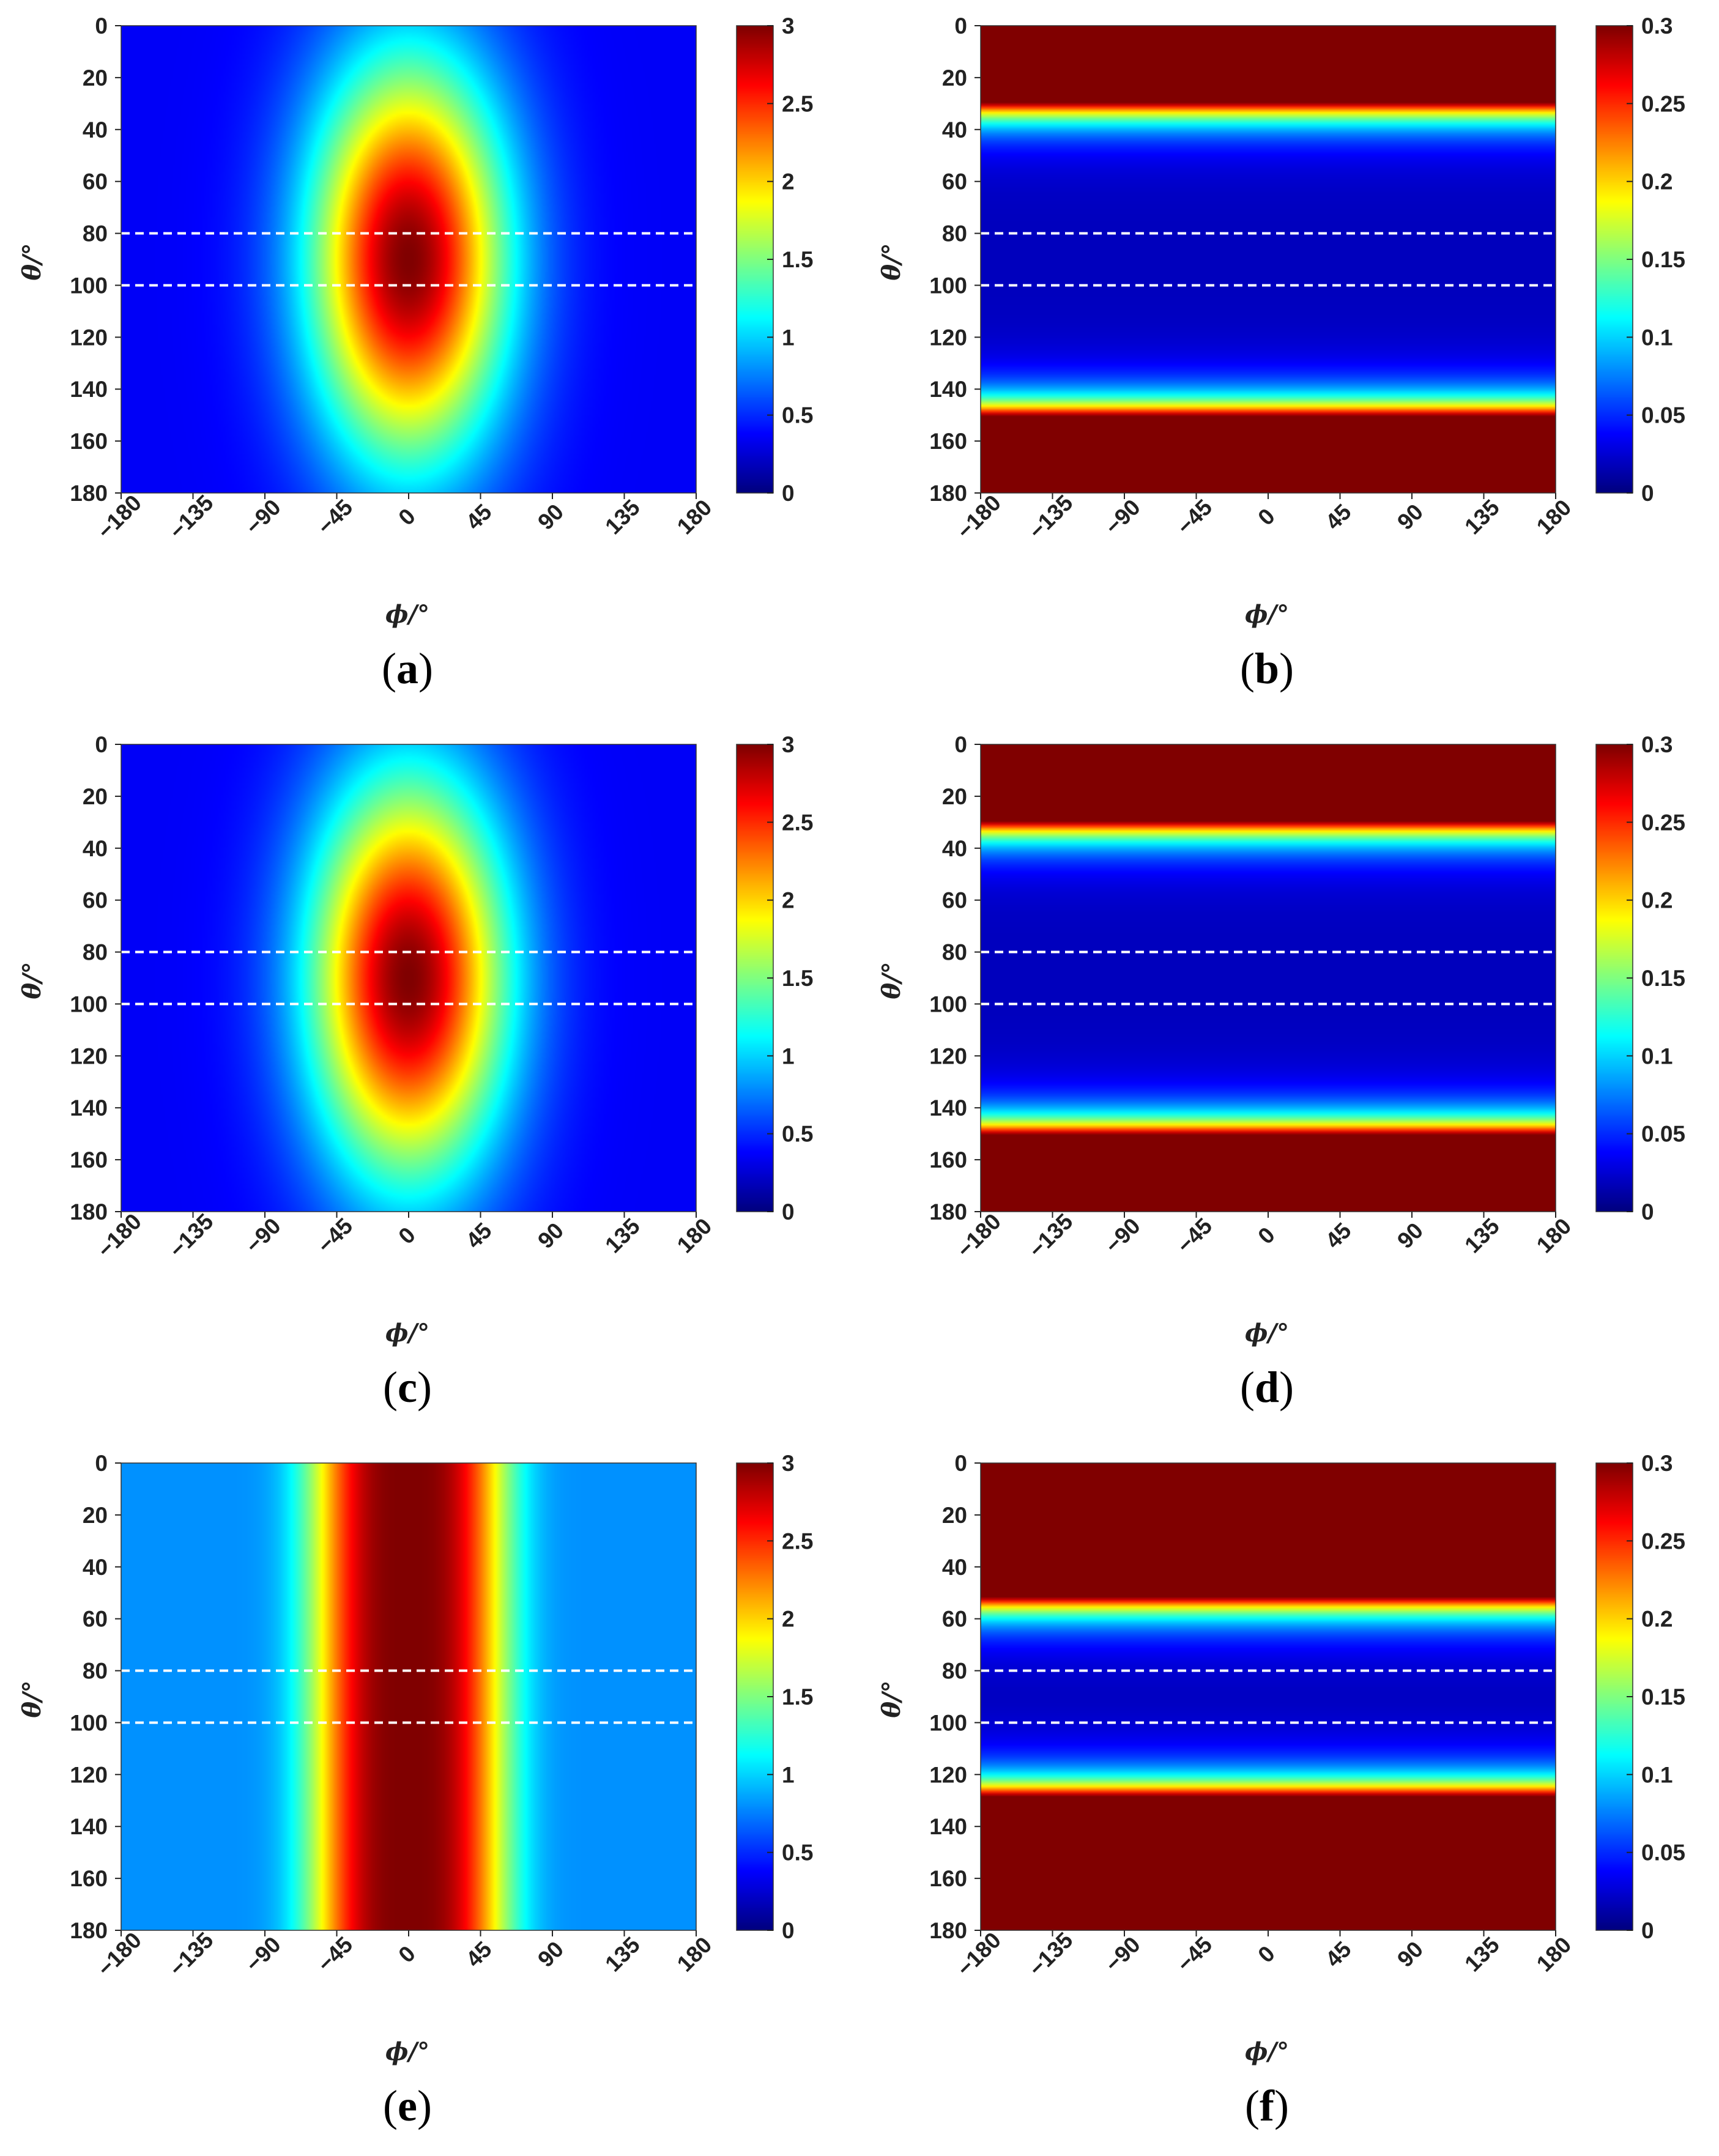 This screenshot has width=1719, height=2156. I want to click on colorbar-tick-label: 0.2, so click(1657, 900).